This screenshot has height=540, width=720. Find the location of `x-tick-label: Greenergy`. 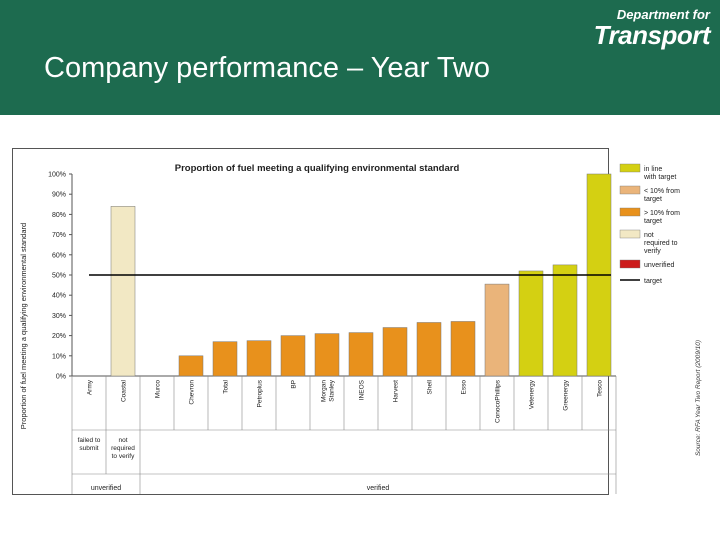

x-tick-label: Greenergy is located at coordinates (566, 394).